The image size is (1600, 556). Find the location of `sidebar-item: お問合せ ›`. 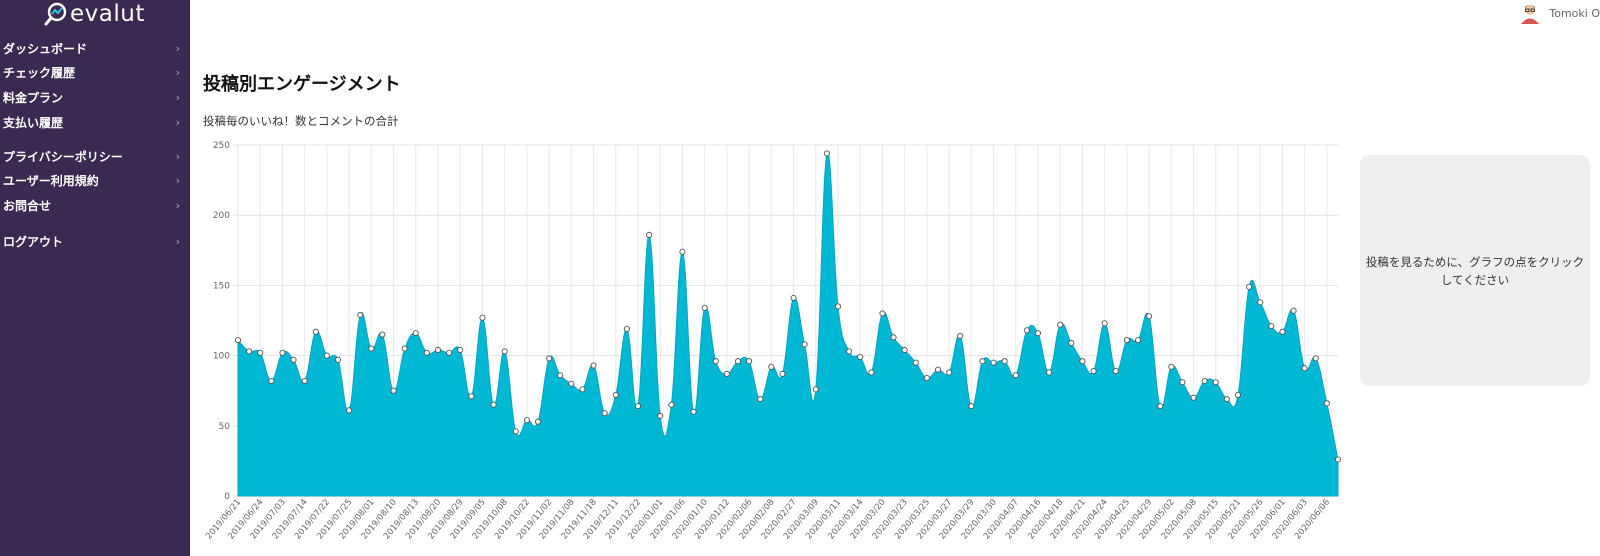

sidebar-item: お問合せ › is located at coordinates (95, 205).